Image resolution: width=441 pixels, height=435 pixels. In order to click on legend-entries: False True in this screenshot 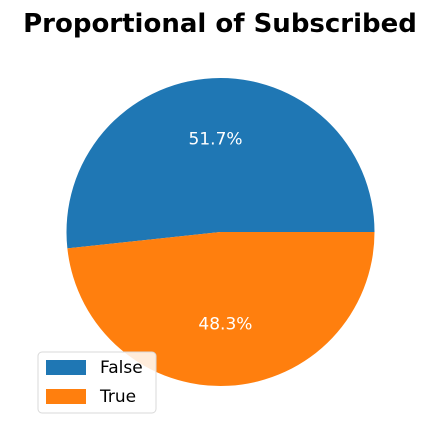, I will do `click(94, 382)`.